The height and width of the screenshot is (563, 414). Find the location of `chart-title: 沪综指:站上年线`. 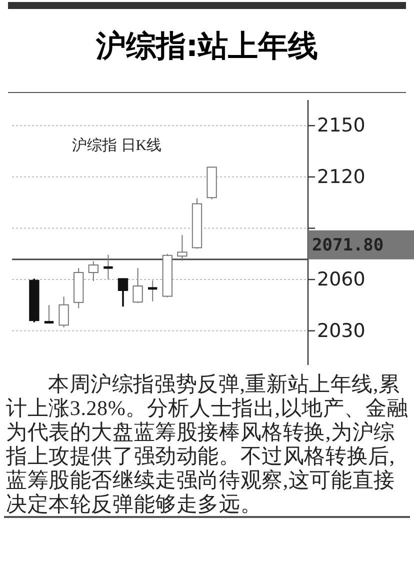

chart-title: 沪综指:站上年线 is located at coordinates (206, 47).